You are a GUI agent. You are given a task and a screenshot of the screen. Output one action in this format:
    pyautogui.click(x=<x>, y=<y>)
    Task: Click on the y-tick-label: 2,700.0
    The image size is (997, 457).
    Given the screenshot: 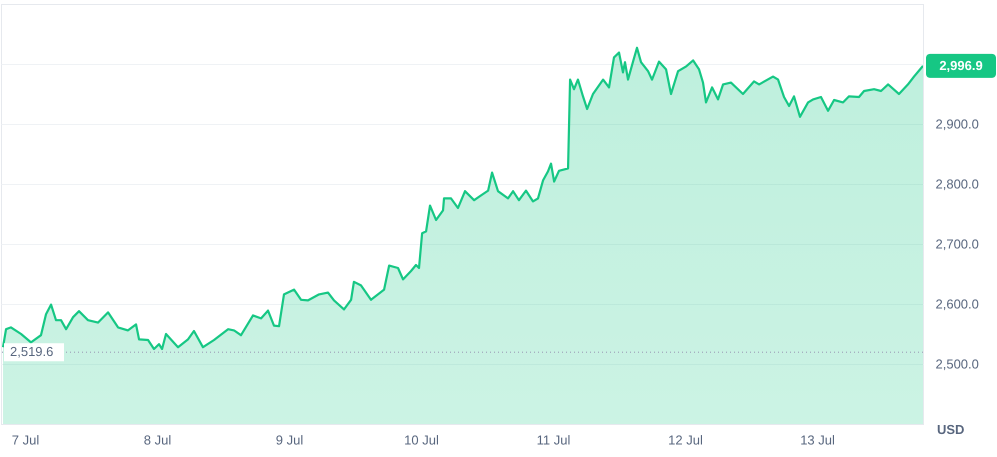 What is the action you would take?
    pyautogui.click(x=957, y=244)
    